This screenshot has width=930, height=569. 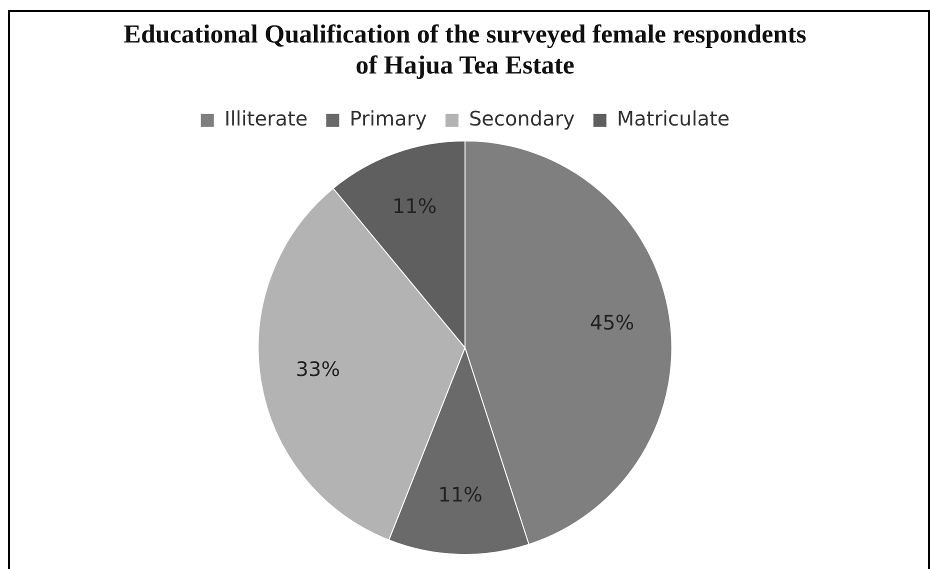 What do you see at coordinates (389, 118) in the screenshot?
I see `legend-label: Primary` at bounding box center [389, 118].